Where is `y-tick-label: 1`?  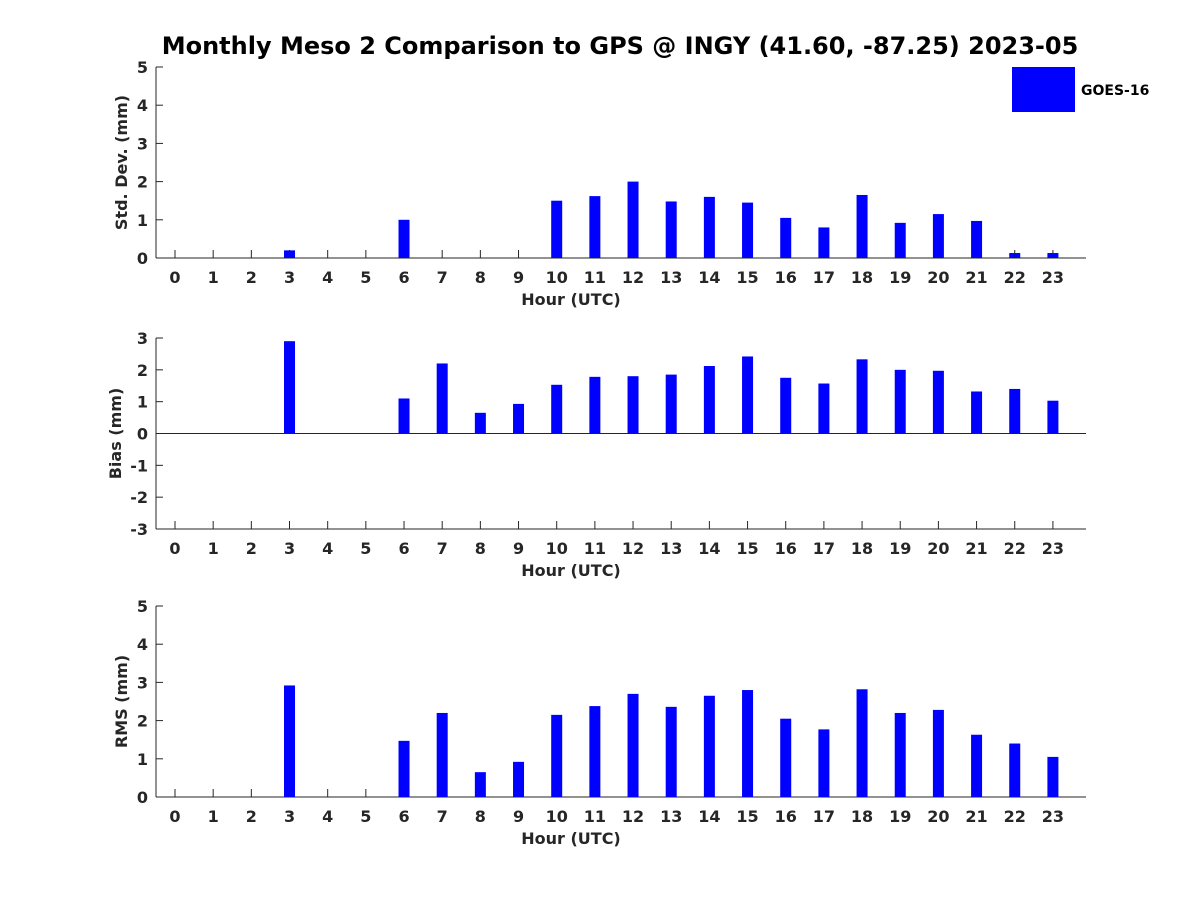
y-tick-label: 1 is located at coordinates (142, 220).